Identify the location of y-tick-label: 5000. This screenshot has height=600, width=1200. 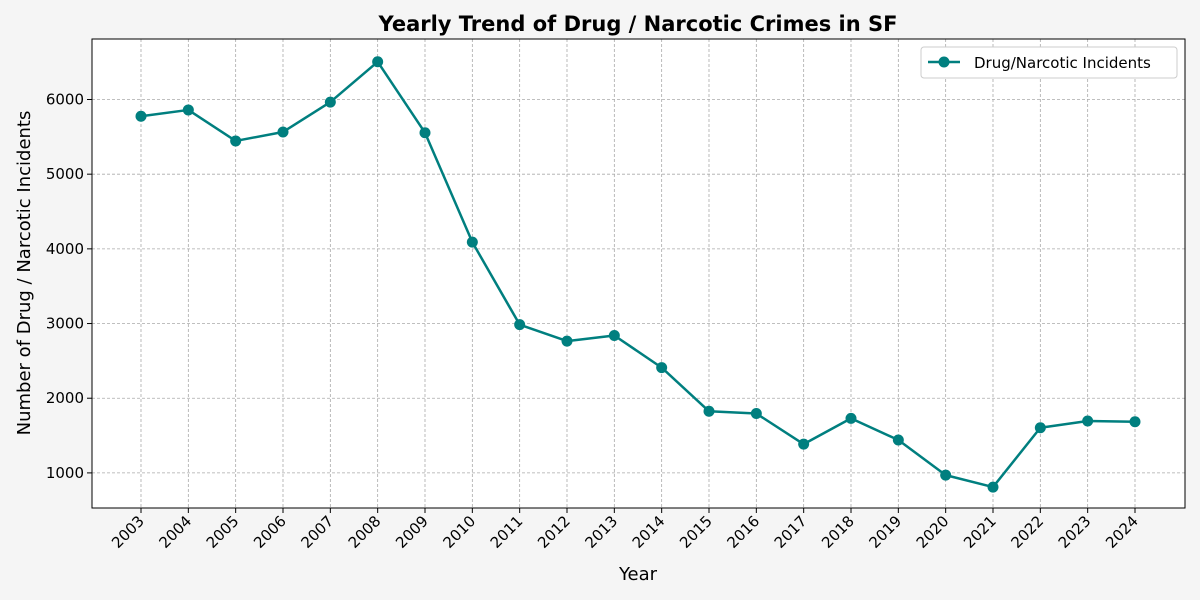
(65, 174).